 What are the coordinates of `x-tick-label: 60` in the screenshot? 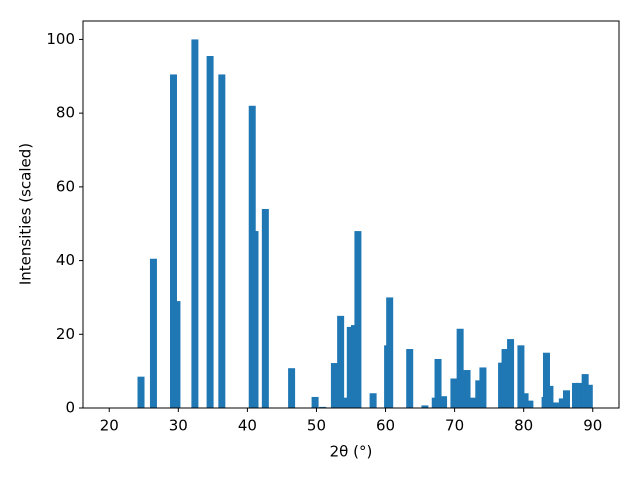 It's located at (385, 426).